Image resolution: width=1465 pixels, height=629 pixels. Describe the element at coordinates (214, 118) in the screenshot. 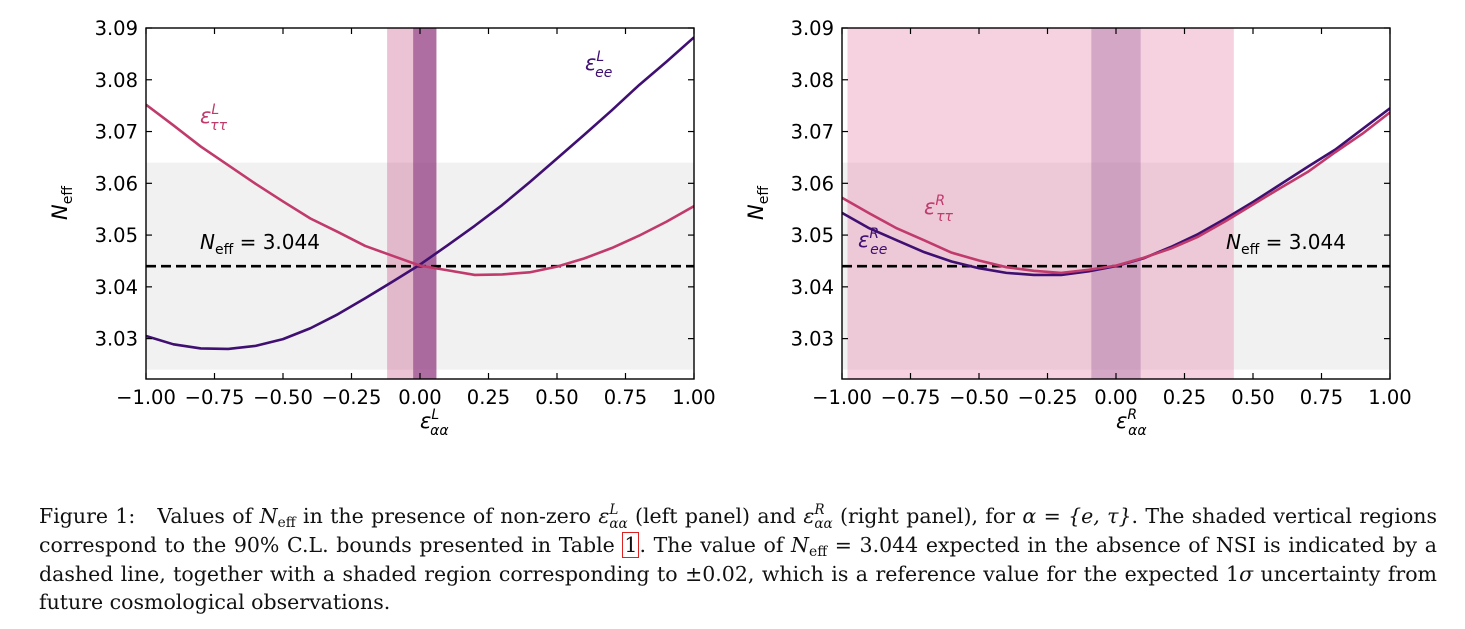

I see `series-label-tautau: εL ττ` at that location.